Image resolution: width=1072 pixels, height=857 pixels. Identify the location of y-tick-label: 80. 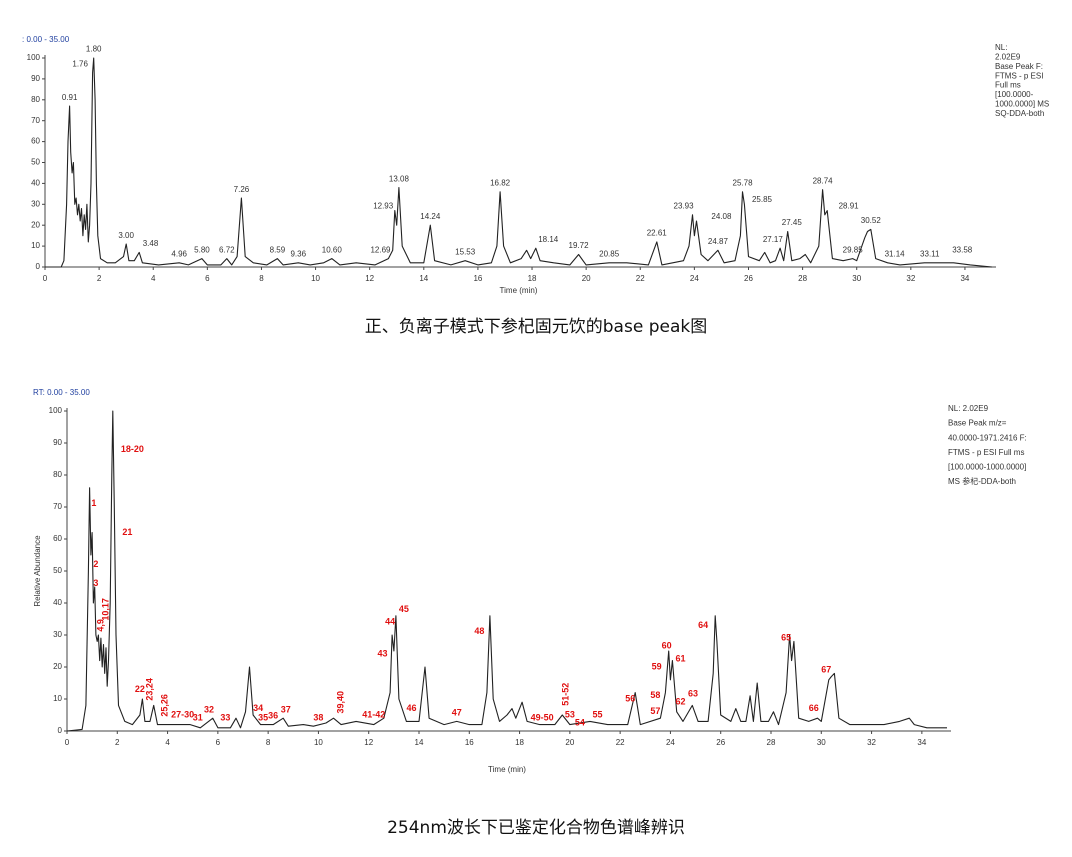
(35, 99).